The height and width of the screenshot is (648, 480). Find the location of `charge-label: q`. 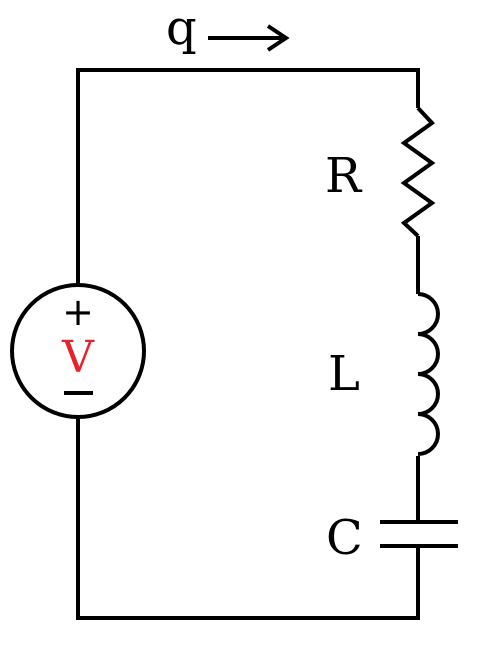

charge-label: q is located at coordinates (181, 28).